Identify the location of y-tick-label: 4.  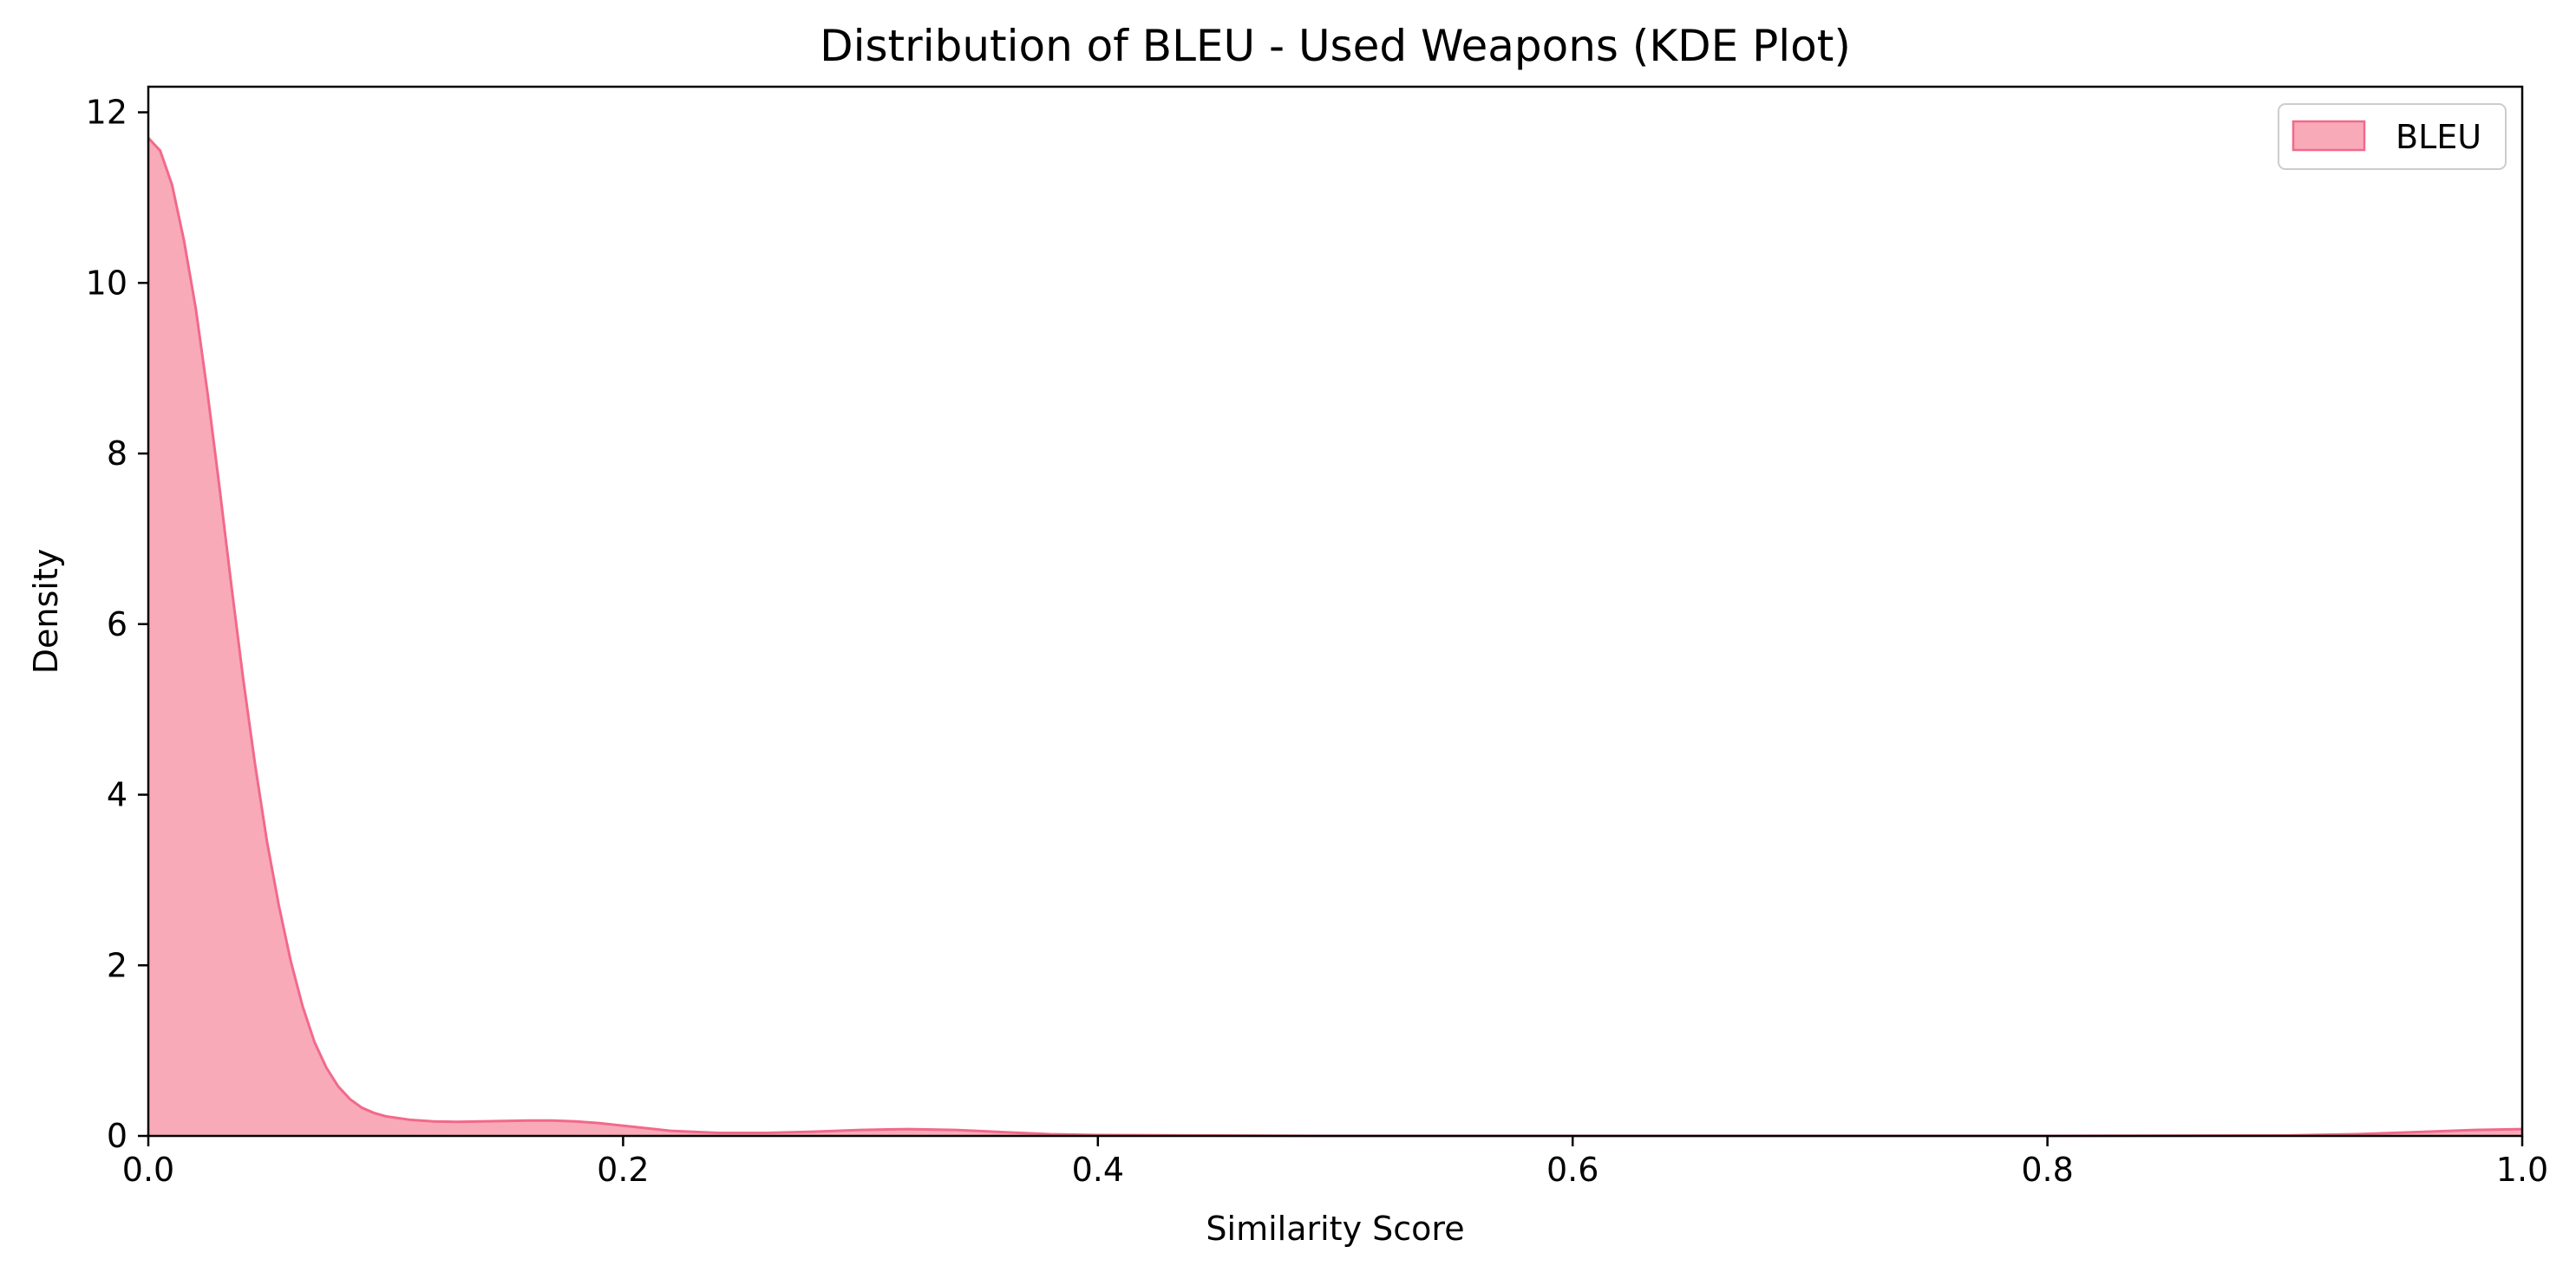
(117, 795).